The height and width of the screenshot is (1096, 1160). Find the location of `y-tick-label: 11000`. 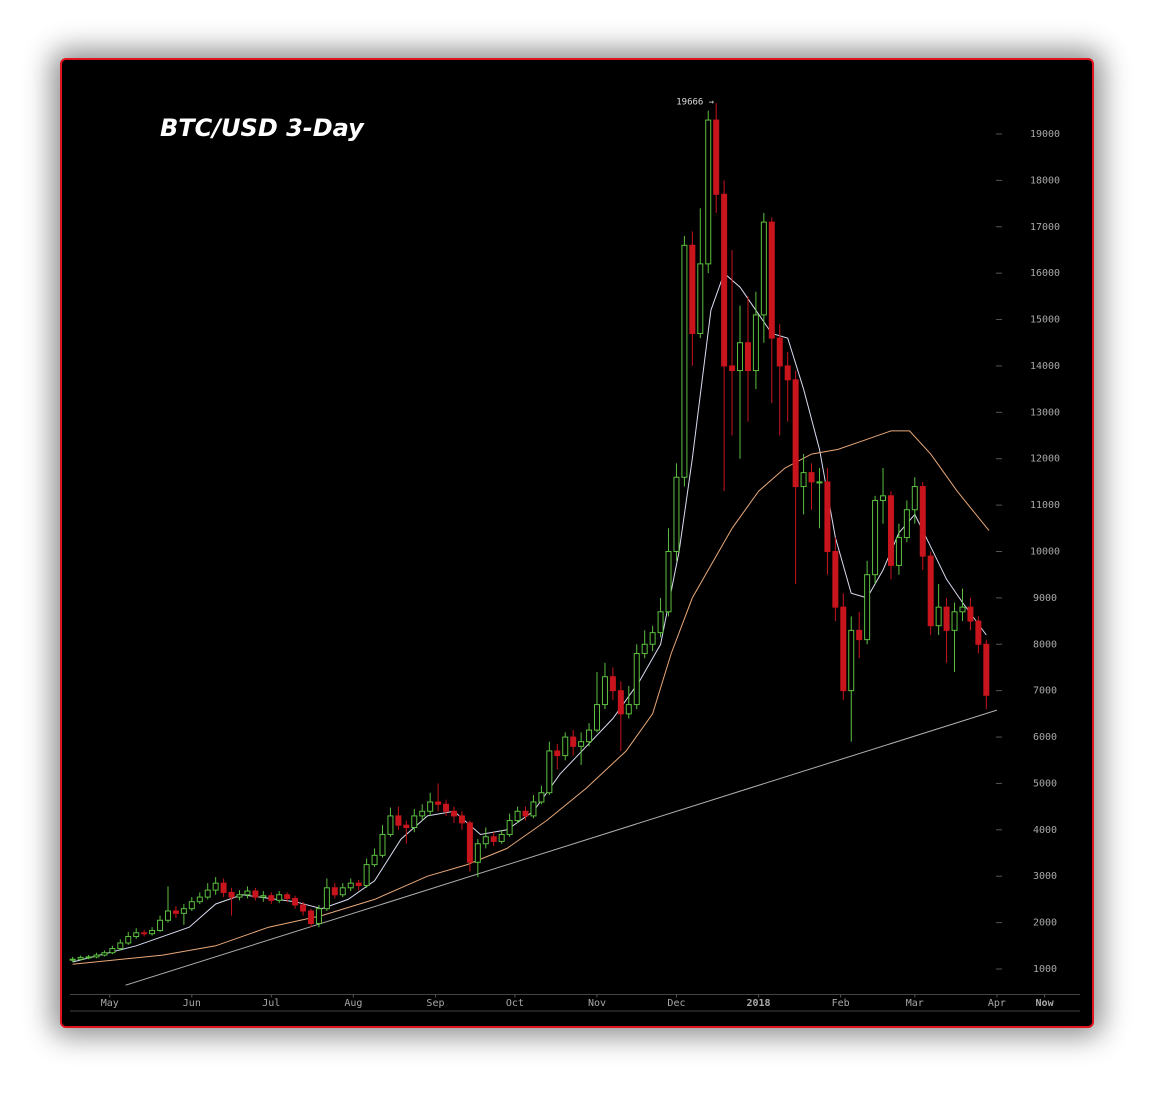

y-tick-label: 11000 is located at coordinates (1045, 505).